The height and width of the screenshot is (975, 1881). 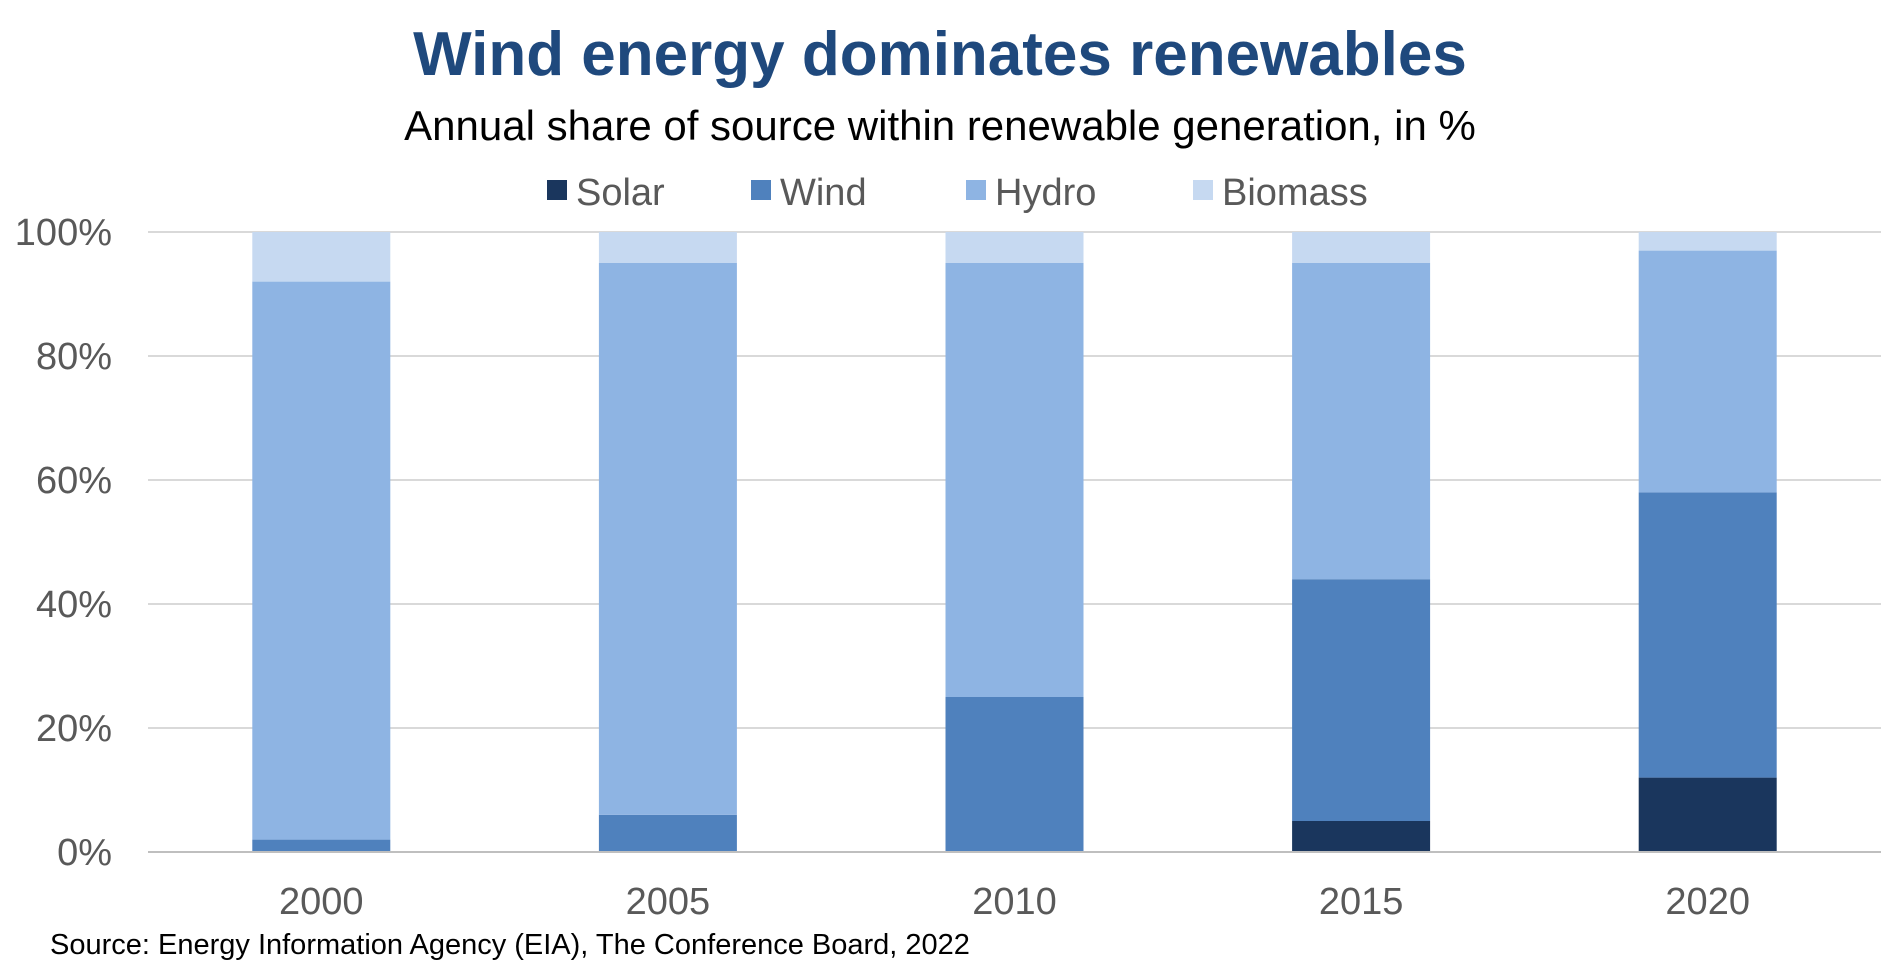 I want to click on y-tick-label: 20%, so click(x=74, y=729).